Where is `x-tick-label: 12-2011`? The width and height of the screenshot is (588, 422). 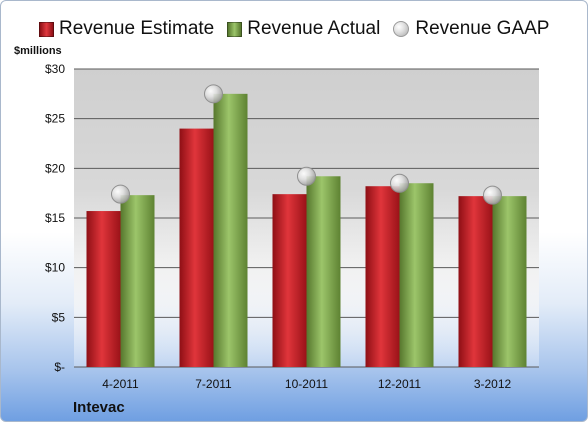
x-tick-label: 12-2011 is located at coordinates (399, 384).